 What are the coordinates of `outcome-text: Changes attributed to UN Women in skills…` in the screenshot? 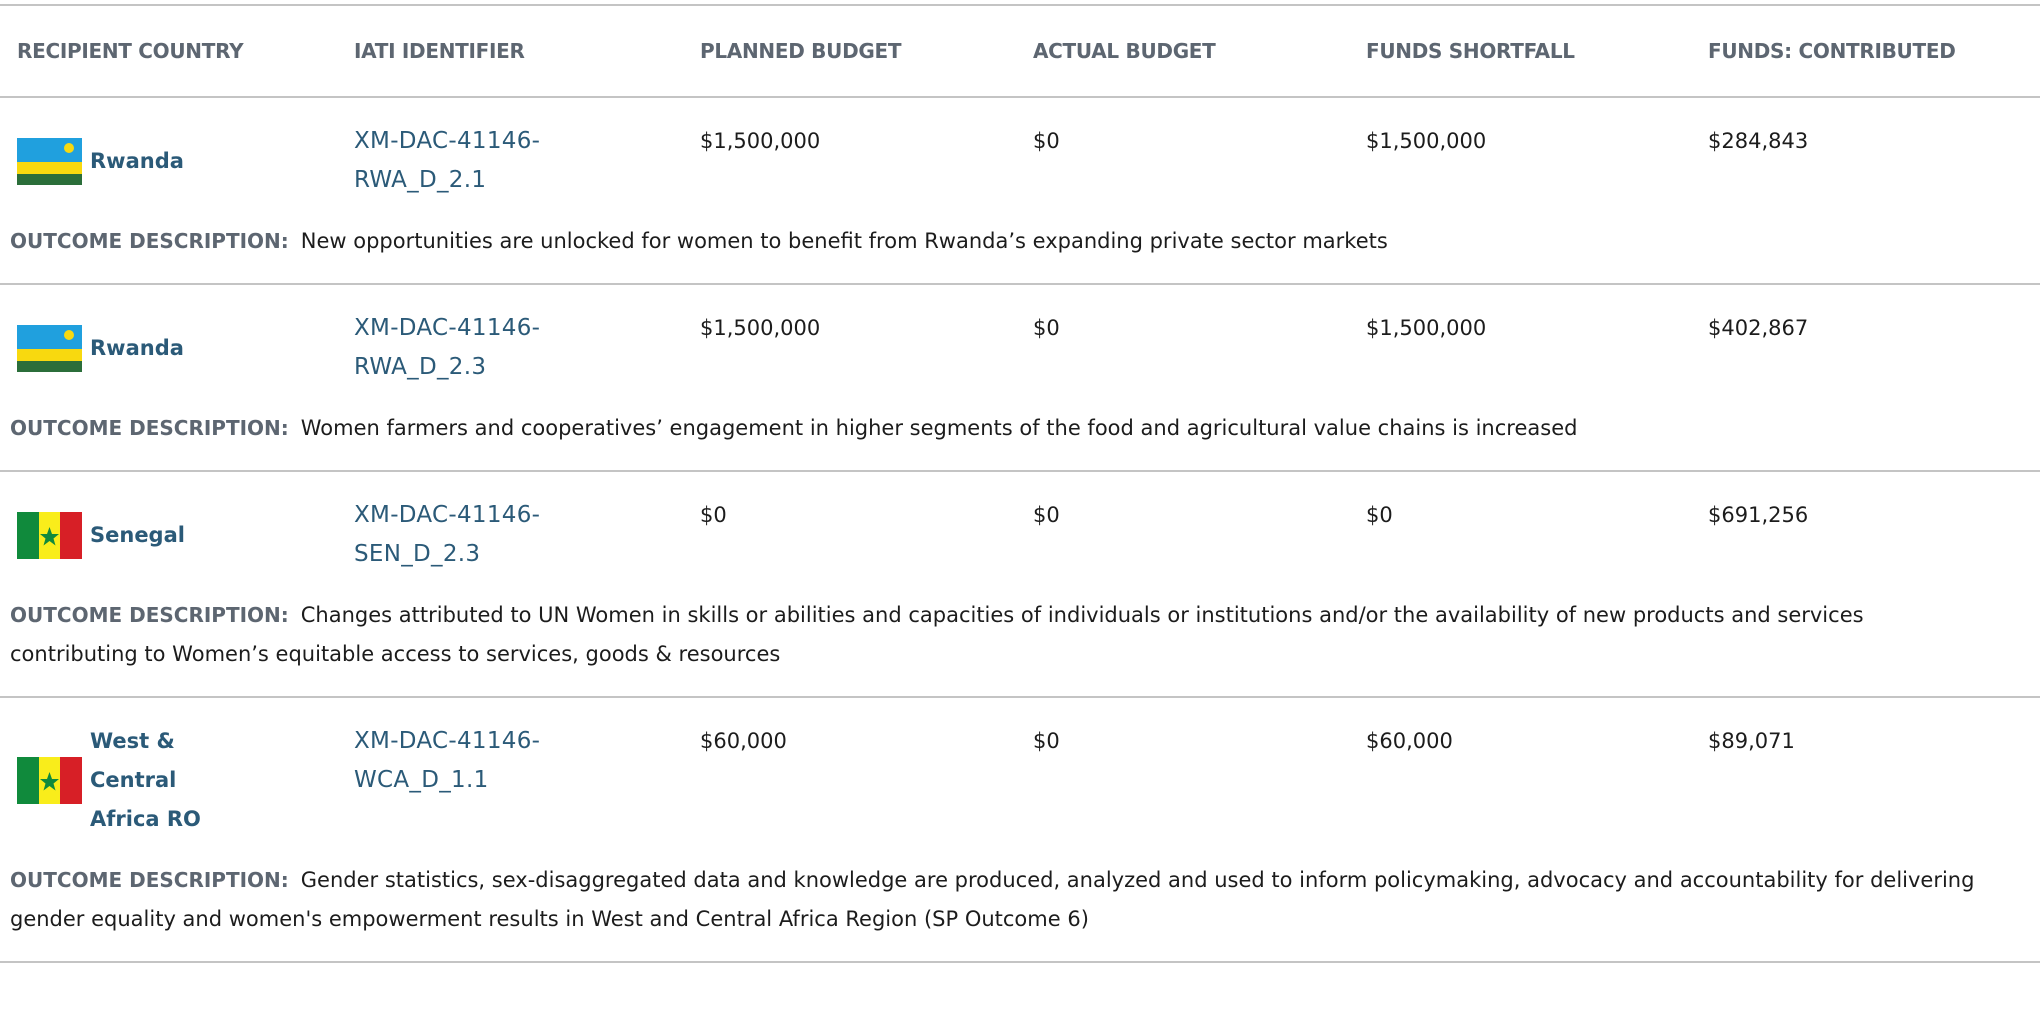 It's located at (937, 634).